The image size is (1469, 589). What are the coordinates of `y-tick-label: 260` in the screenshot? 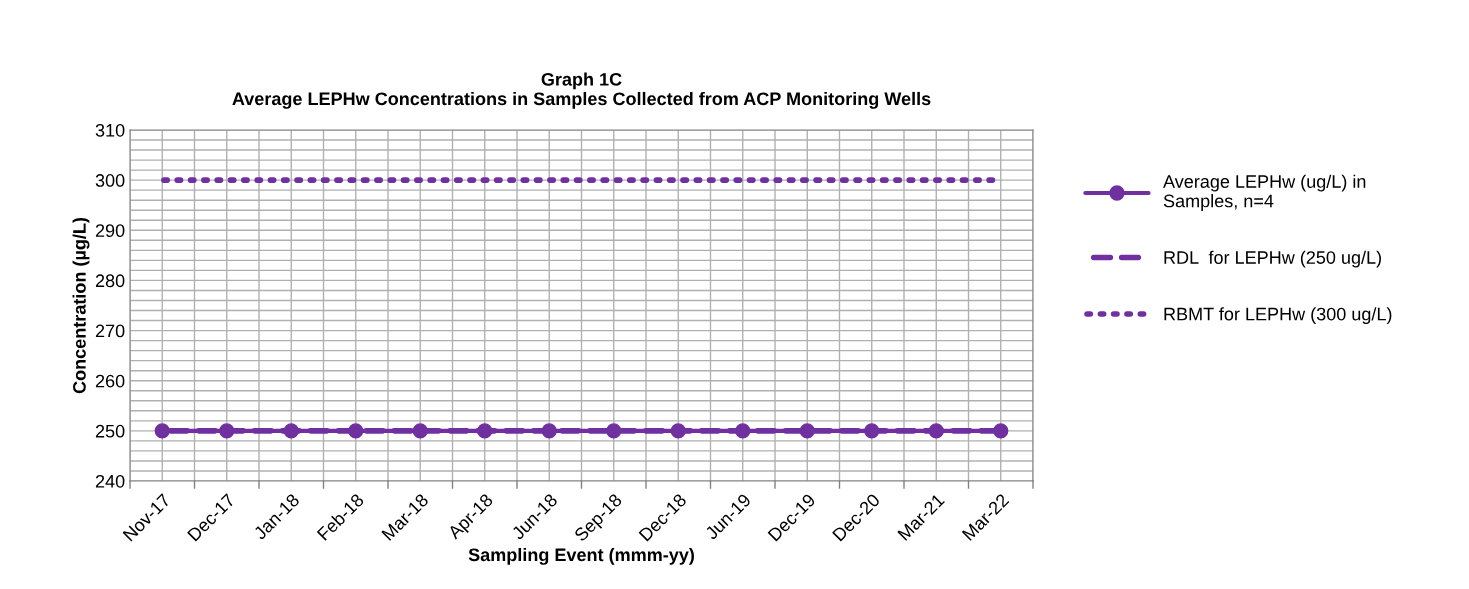 It's located at (110, 381).